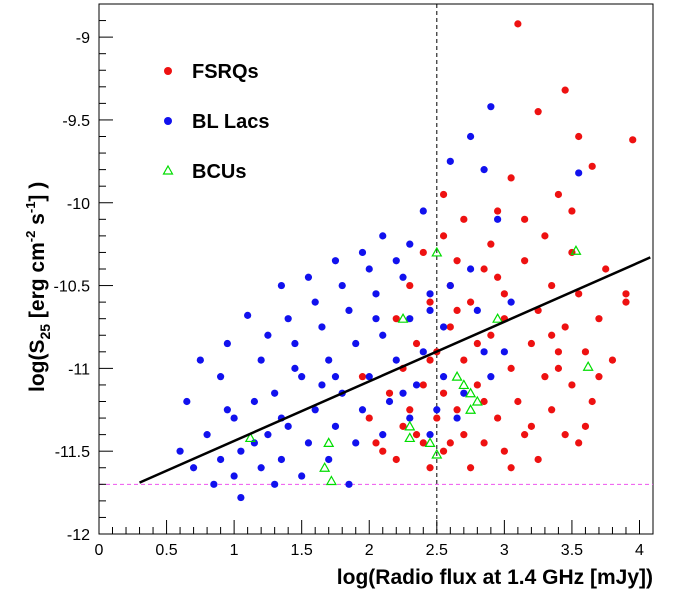 The width and height of the screenshot is (680, 593). What do you see at coordinates (234, 550) in the screenshot?
I see `x-tick-label: 1` at bounding box center [234, 550].